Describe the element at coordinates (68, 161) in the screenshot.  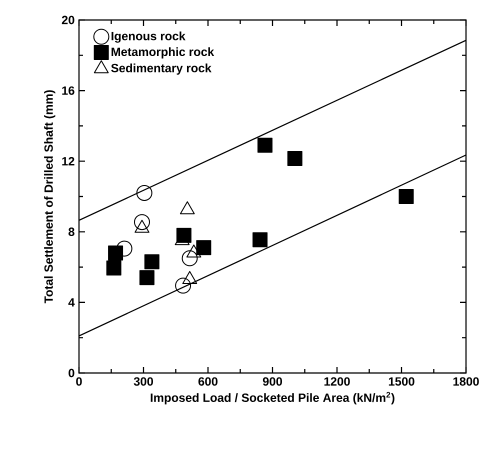
I see `y-tick-label: 12` at that location.